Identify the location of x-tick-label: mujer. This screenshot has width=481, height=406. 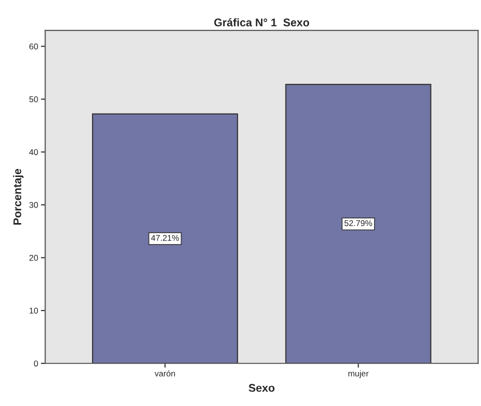
(358, 374).